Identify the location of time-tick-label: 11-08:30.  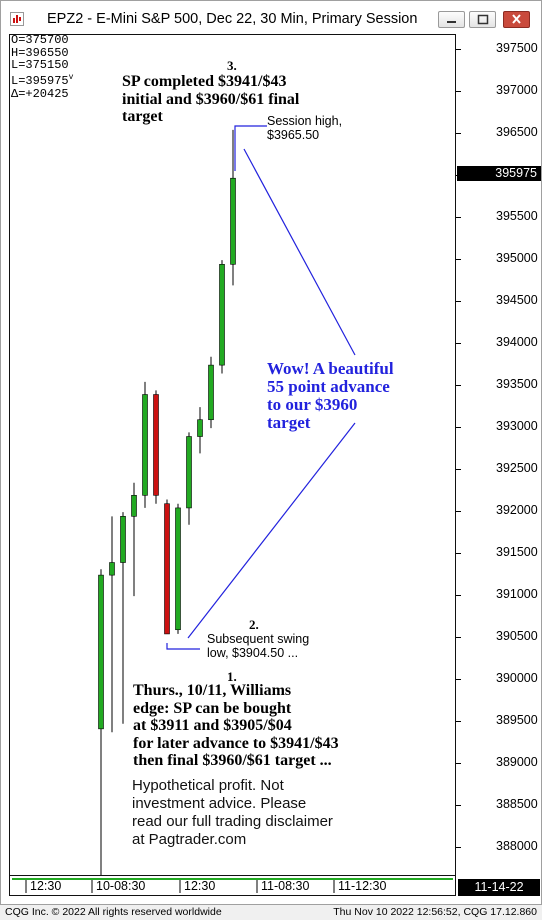
(285, 886).